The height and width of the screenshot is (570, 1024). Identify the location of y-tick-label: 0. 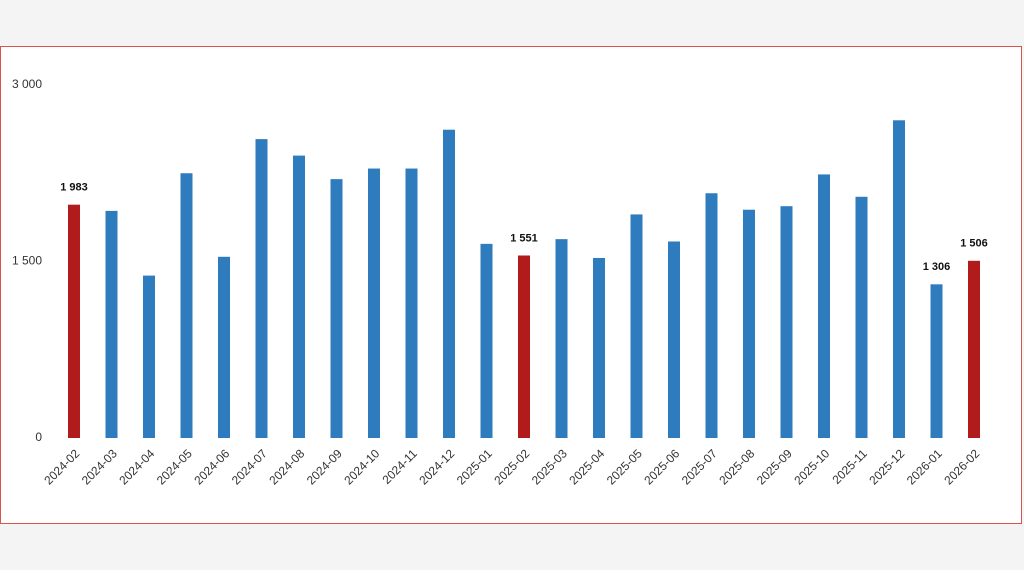
(38, 437).